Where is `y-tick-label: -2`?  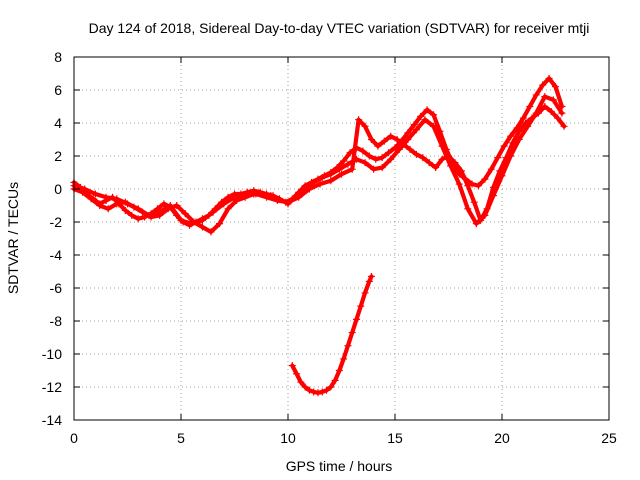
y-tick-label: -2 is located at coordinates (56, 222).